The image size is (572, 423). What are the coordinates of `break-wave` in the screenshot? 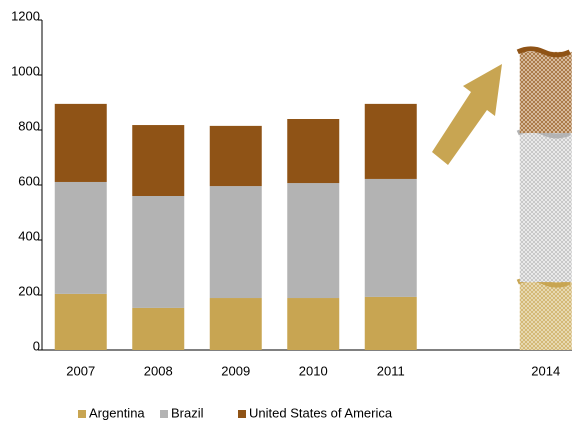 It's located at (543, 52).